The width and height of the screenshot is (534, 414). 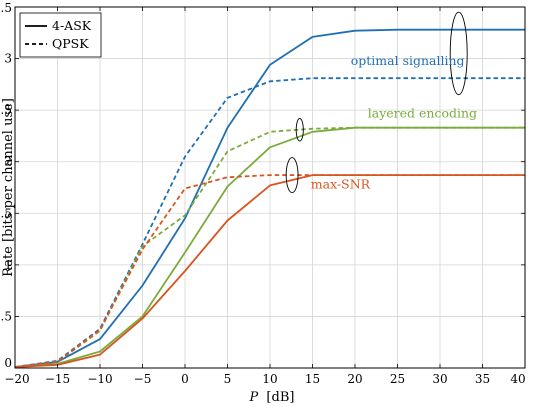 I want to click on x-tick-label: −5, so click(x=143, y=379).